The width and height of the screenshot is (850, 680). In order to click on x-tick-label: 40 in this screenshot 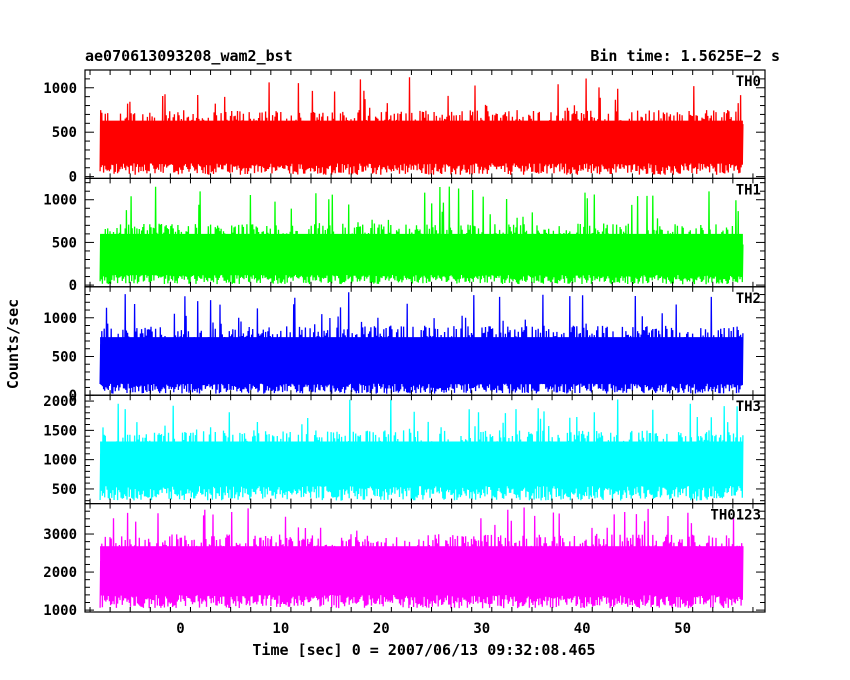, I will do `click(582, 629)`.